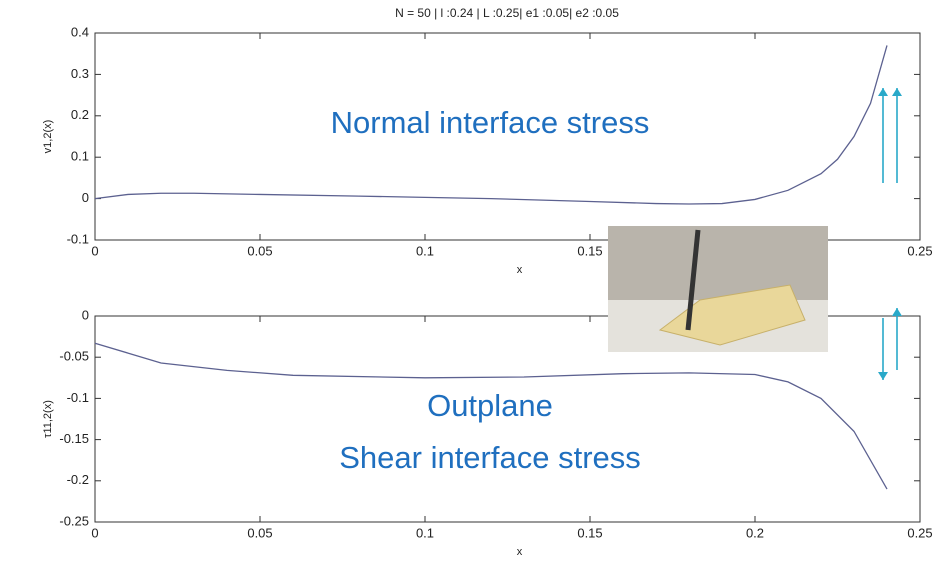  What do you see at coordinates (74, 356) in the screenshot?
I see `y-tick-label: -0.05` at bounding box center [74, 356].